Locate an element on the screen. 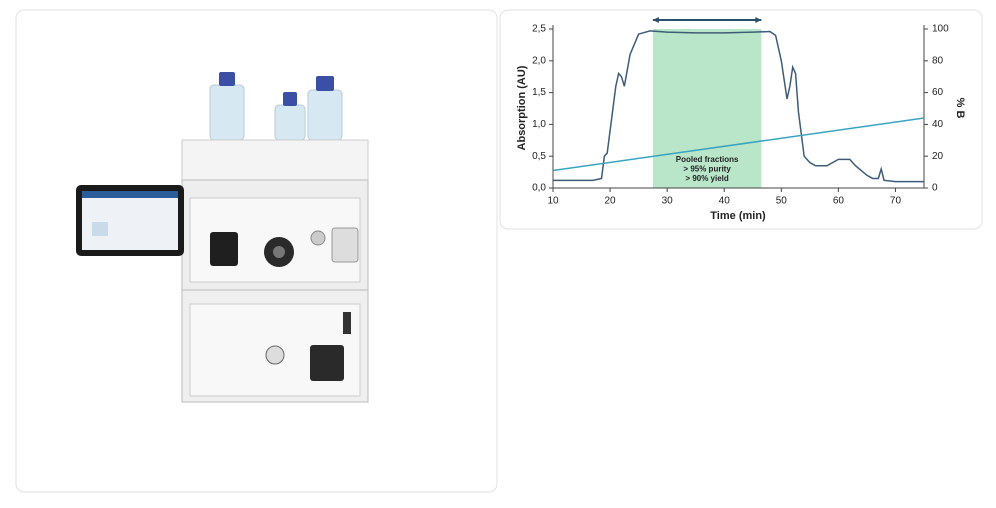 This screenshot has width=996, height=508. x-tick-label: 50 is located at coordinates (782, 201).